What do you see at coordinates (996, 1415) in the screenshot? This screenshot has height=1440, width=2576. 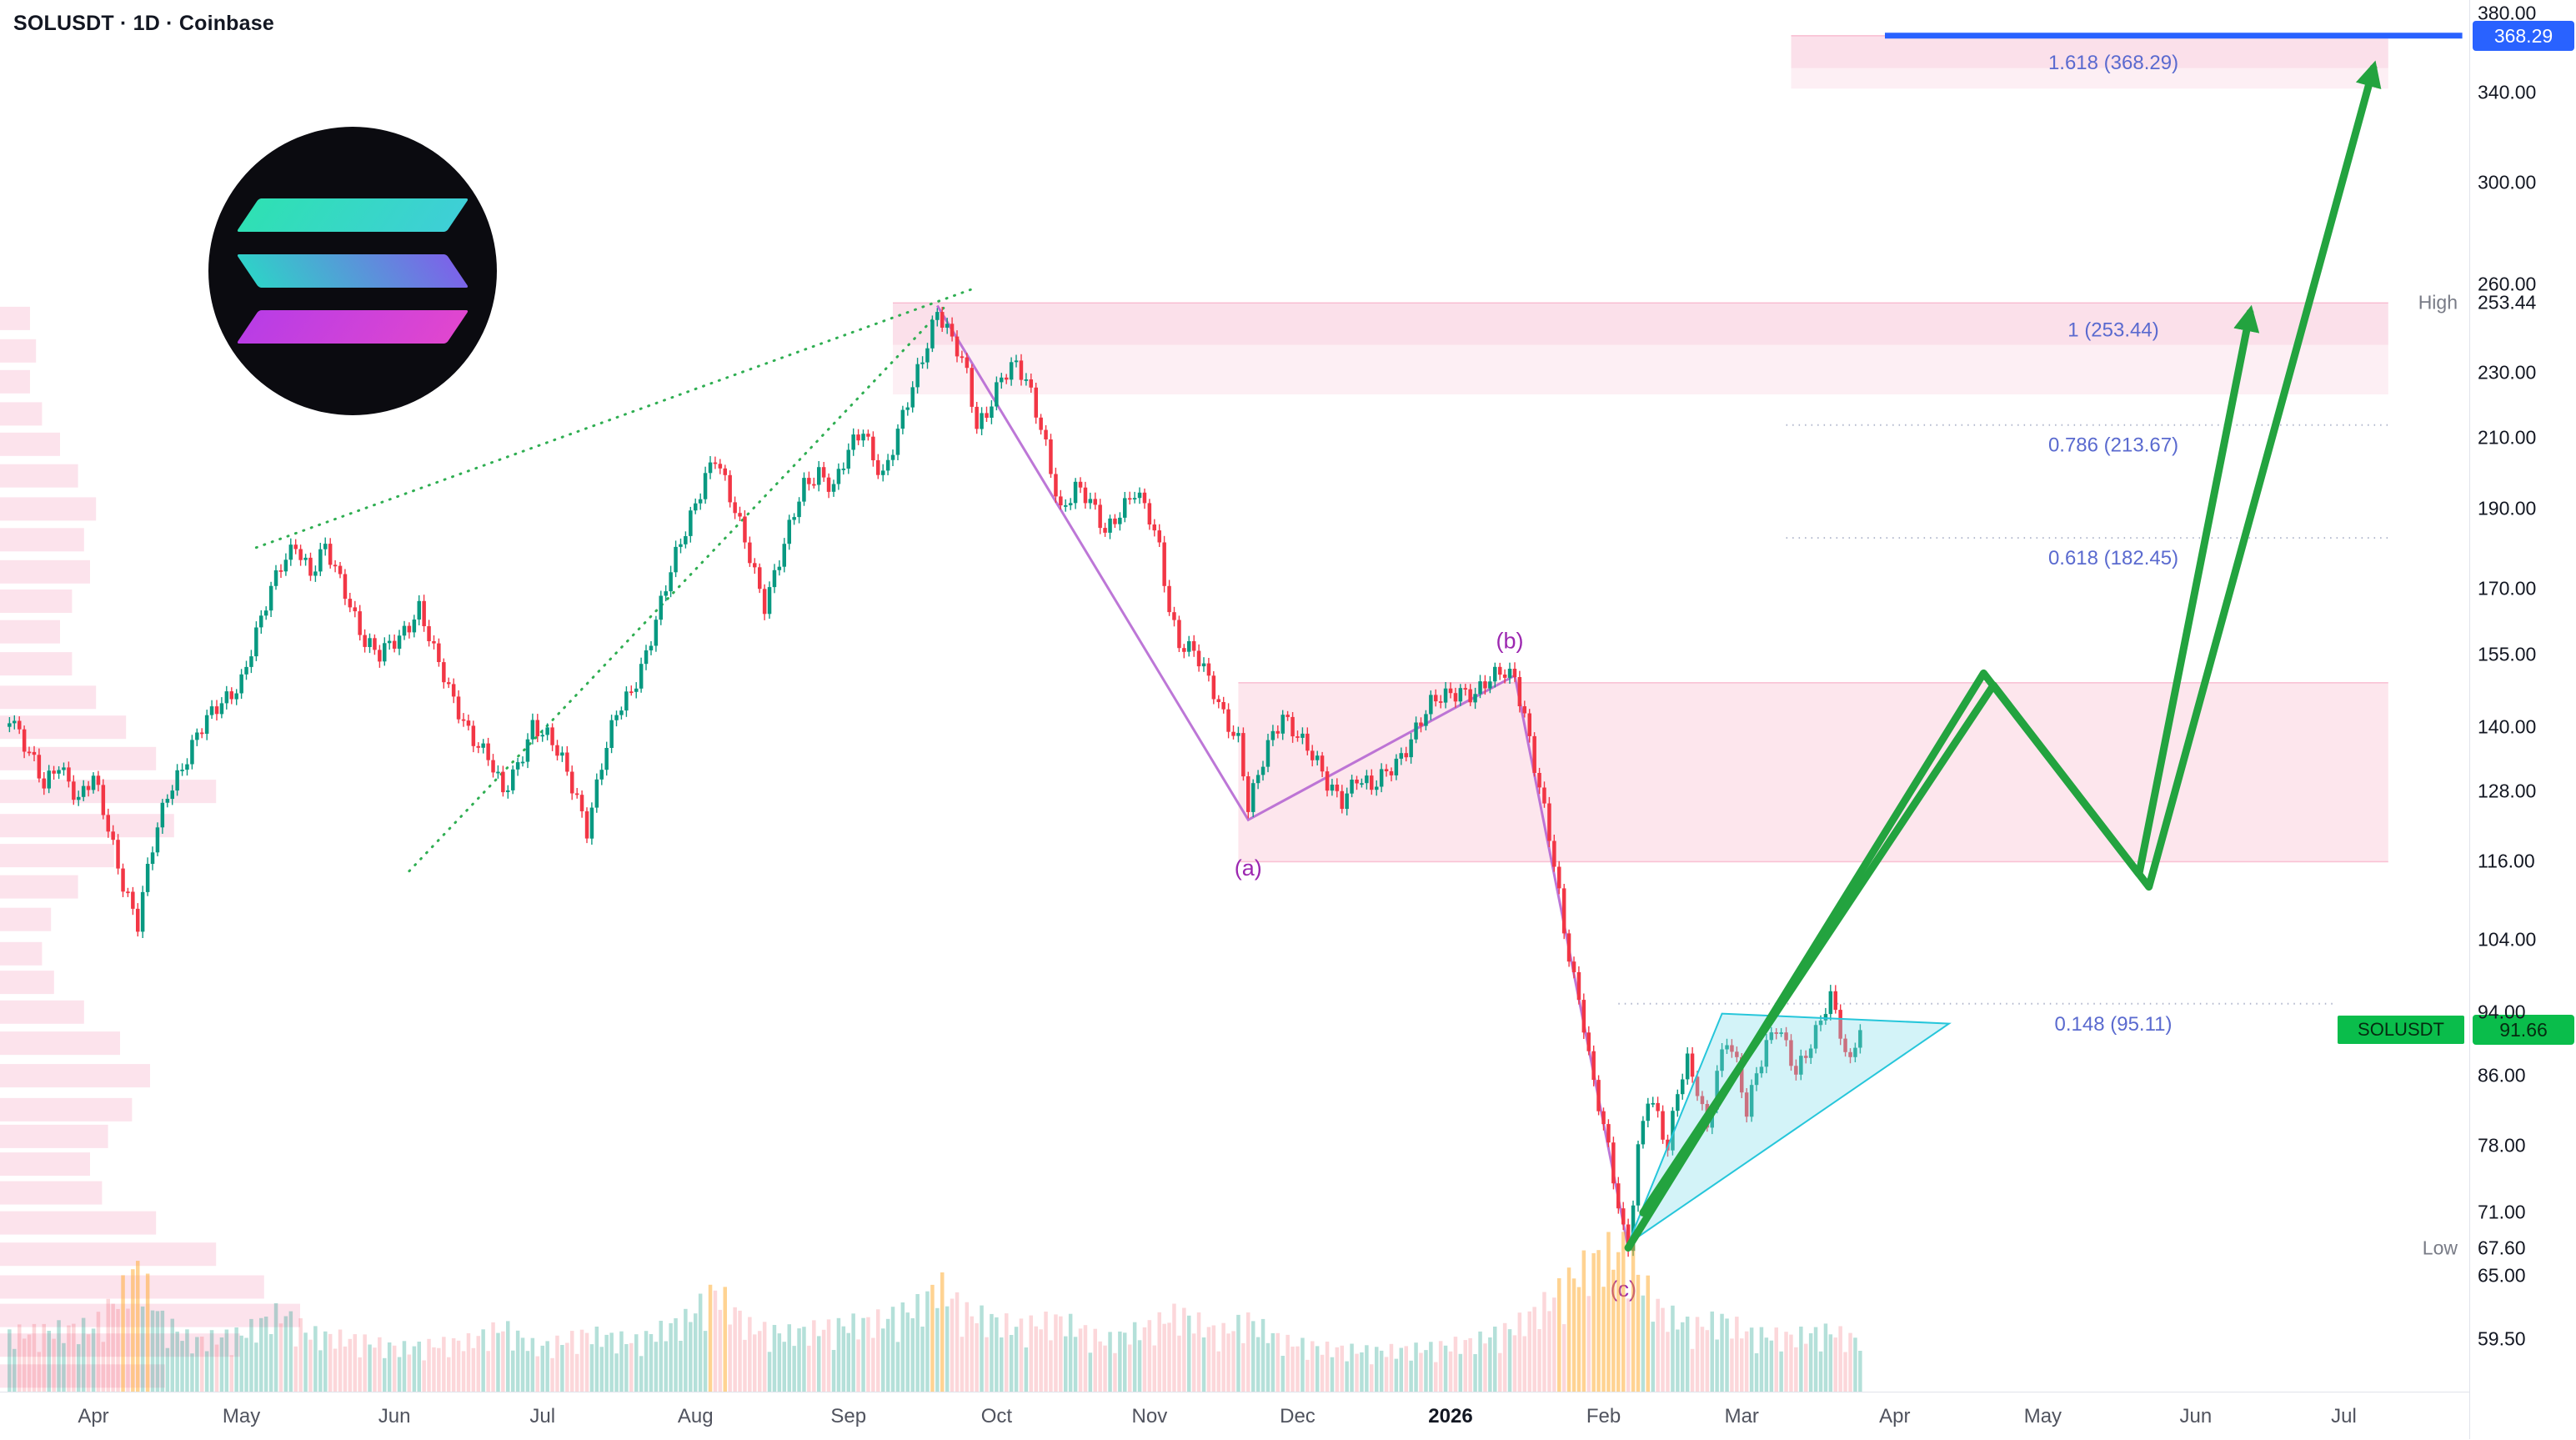 I see `time-tick: Oct` at bounding box center [996, 1415].